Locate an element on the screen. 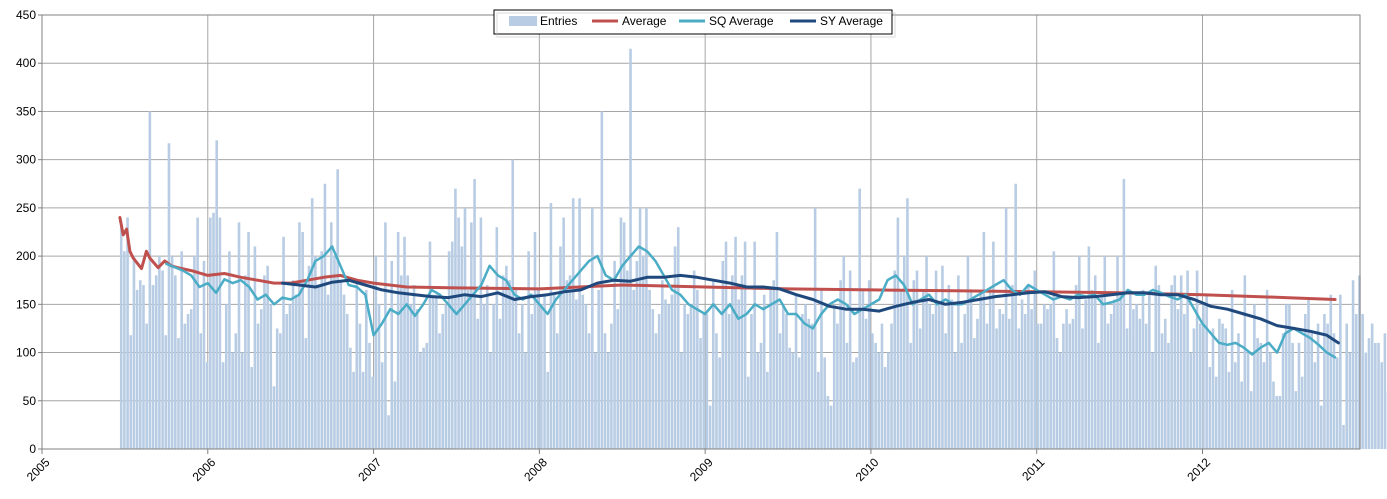 The width and height of the screenshot is (1387, 499). x-tick-label: 2012 is located at coordinates (1198, 469).